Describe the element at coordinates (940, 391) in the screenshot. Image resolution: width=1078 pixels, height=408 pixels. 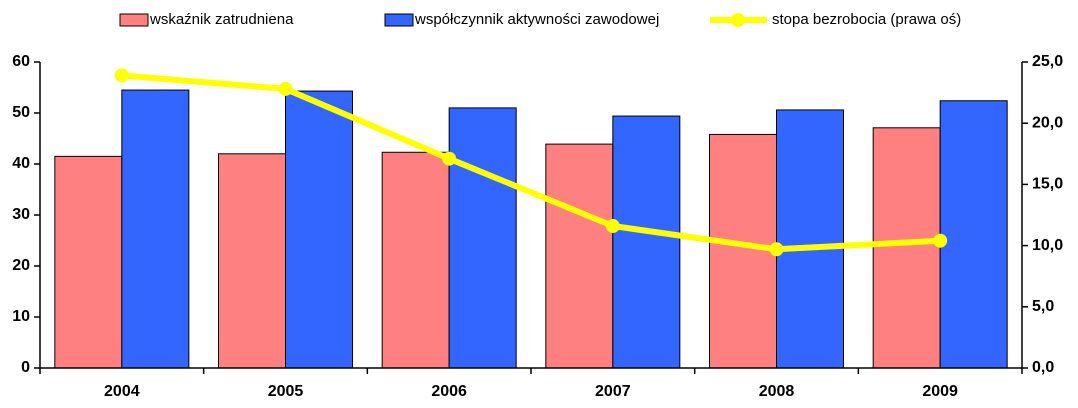
I see `x-tick-label: 2009` at that location.